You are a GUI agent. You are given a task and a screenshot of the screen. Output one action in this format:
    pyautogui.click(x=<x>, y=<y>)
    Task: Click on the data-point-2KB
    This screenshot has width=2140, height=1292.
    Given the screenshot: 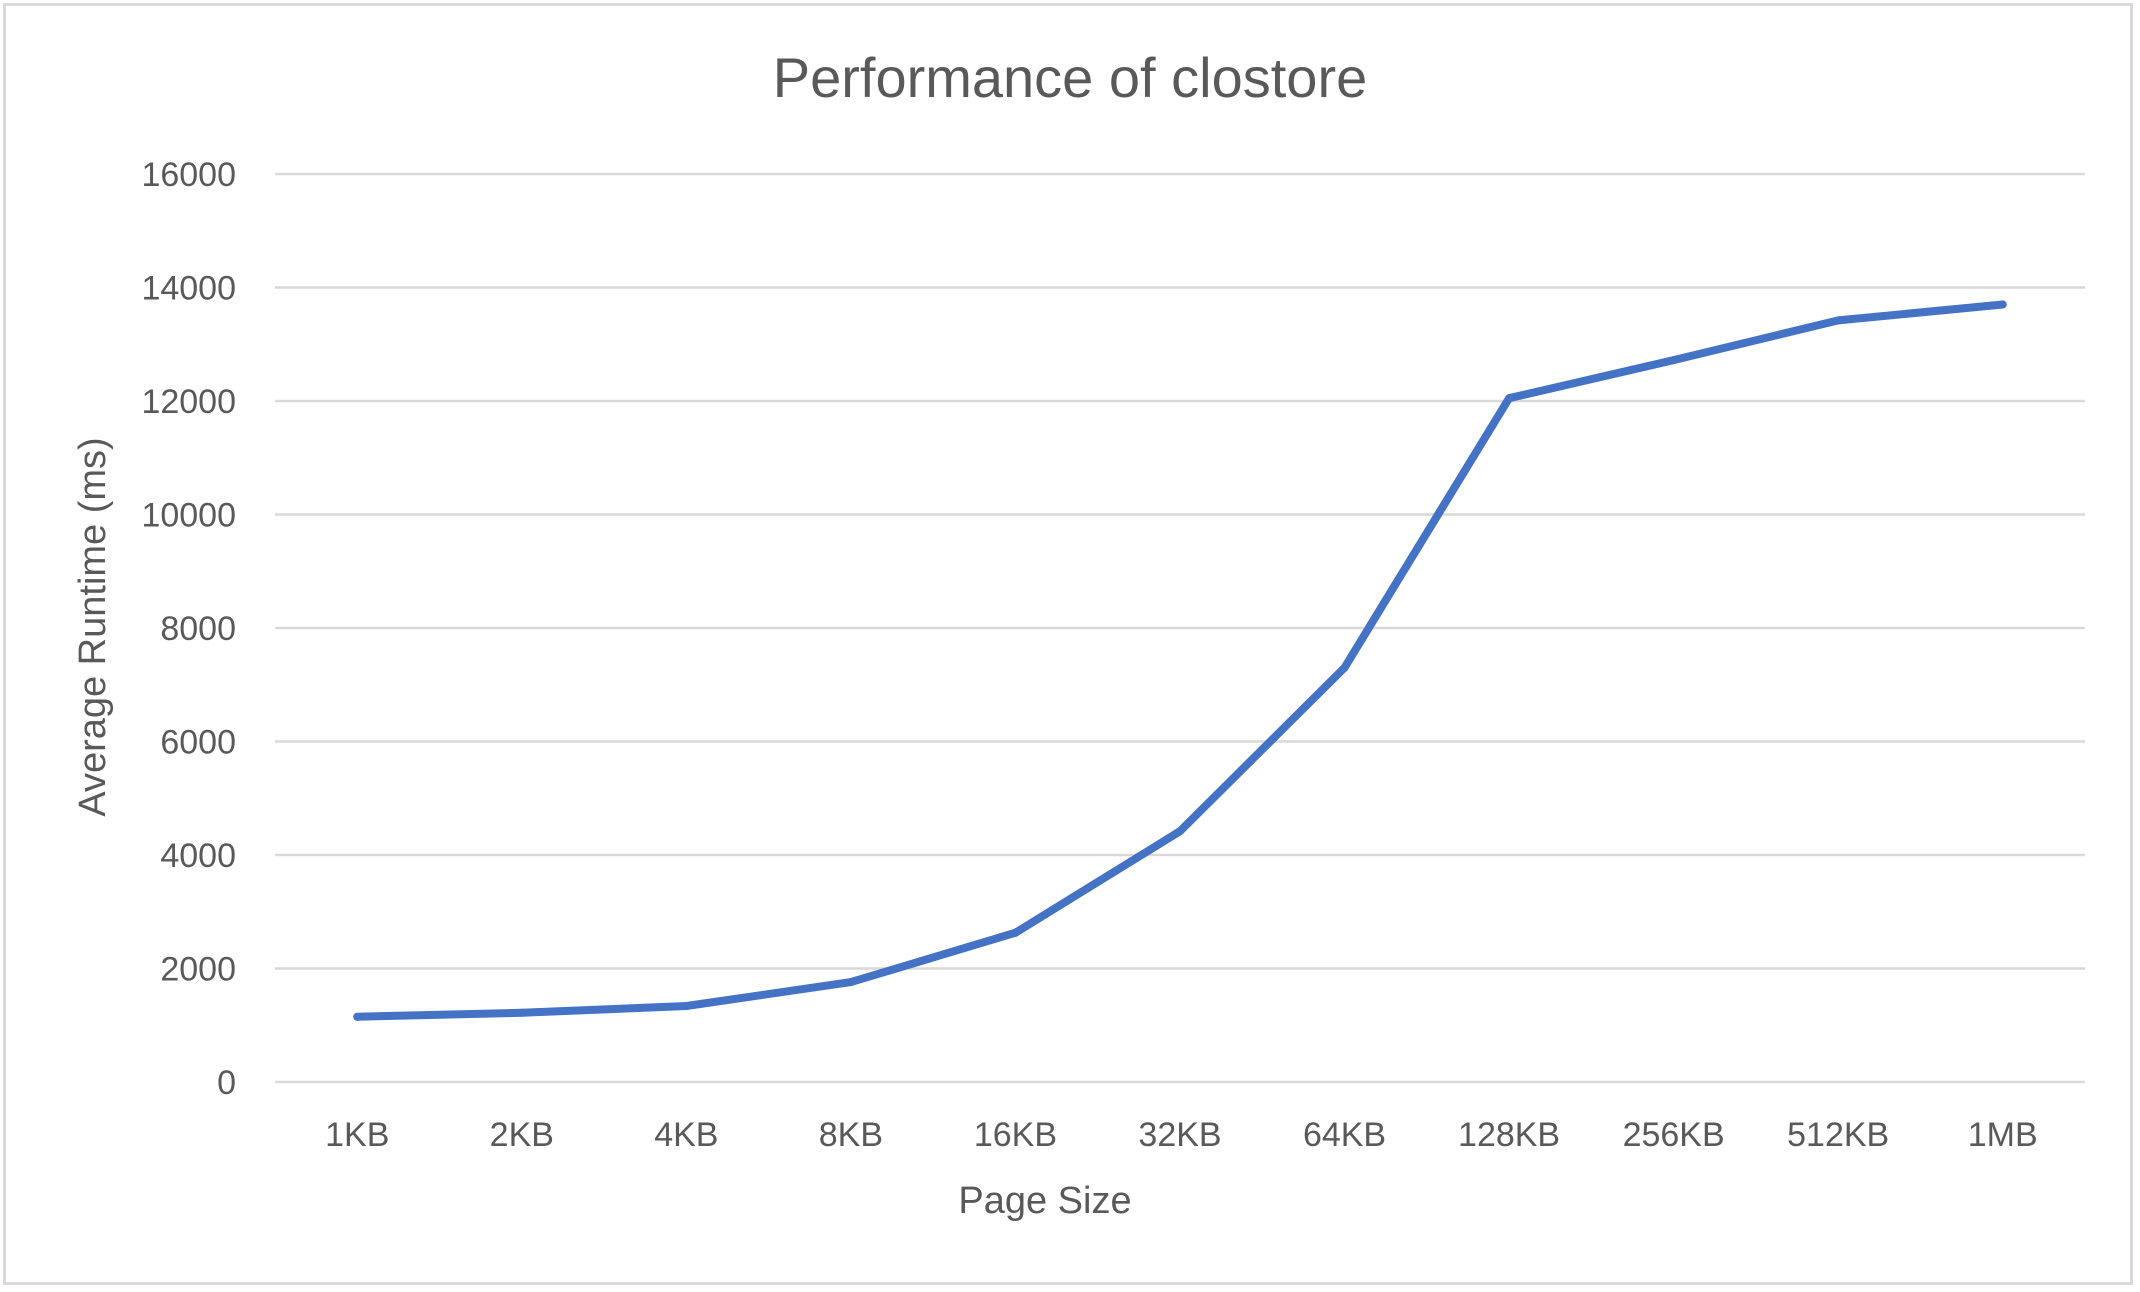 What is the action you would take?
    pyautogui.click(x=521, y=1012)
    